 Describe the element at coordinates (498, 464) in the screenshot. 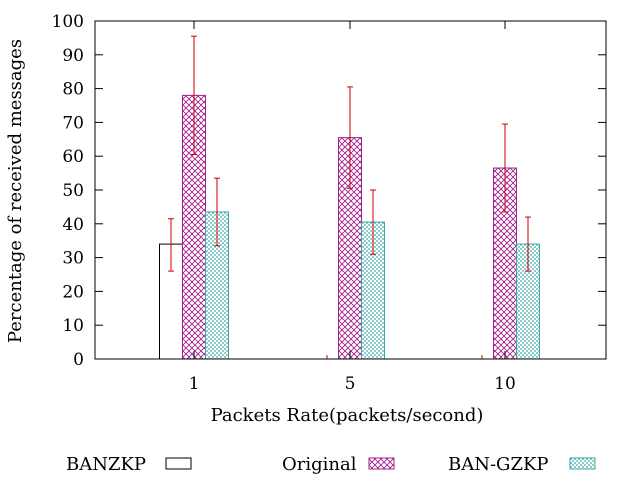

I see `legend-label: BAN-GZKP` at that location.